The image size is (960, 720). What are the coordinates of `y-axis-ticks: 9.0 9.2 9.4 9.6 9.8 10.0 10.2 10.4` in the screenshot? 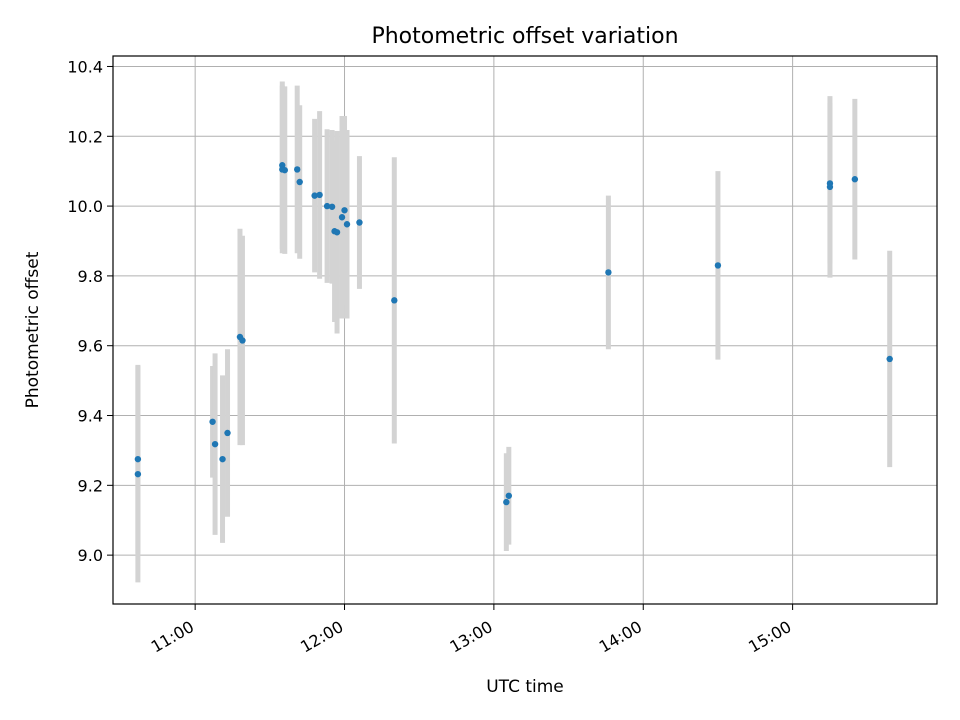 It's located at (90, 311).